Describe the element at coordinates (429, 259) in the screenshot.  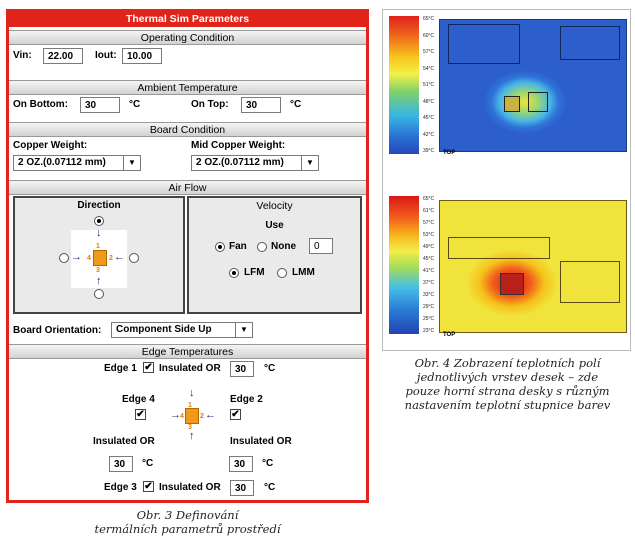
I see `bottom-scale-tick-5: 45°C` at that location.